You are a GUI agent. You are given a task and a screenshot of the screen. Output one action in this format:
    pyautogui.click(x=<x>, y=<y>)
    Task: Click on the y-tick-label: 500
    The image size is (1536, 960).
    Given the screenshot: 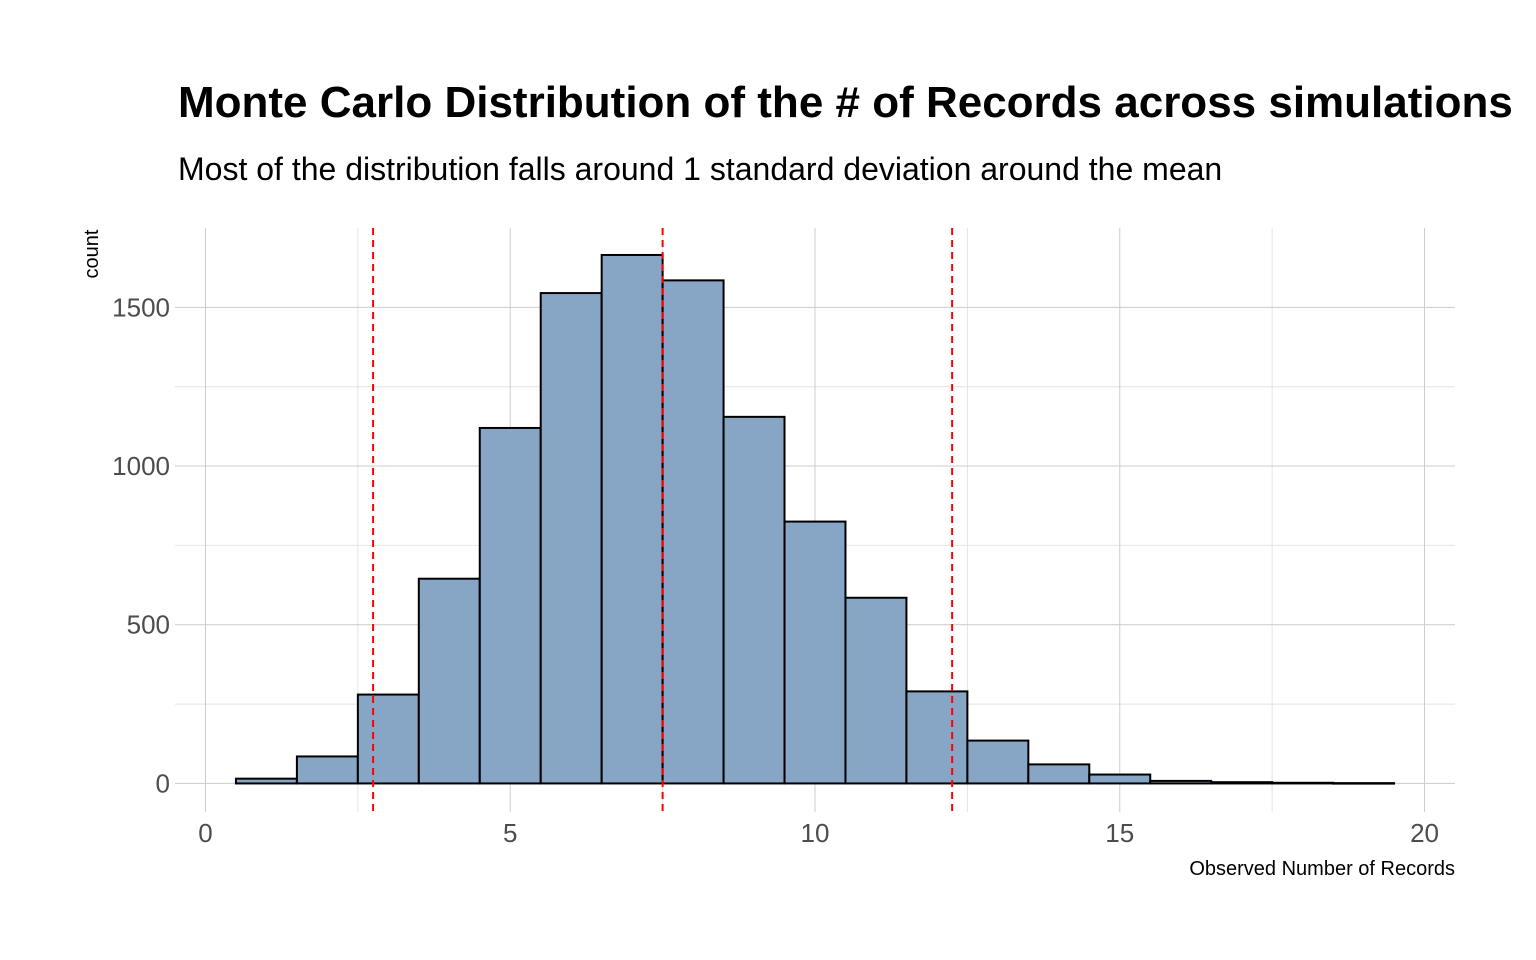 What is the action you would take?
    pyautogui.click(x=148, y=625)
    